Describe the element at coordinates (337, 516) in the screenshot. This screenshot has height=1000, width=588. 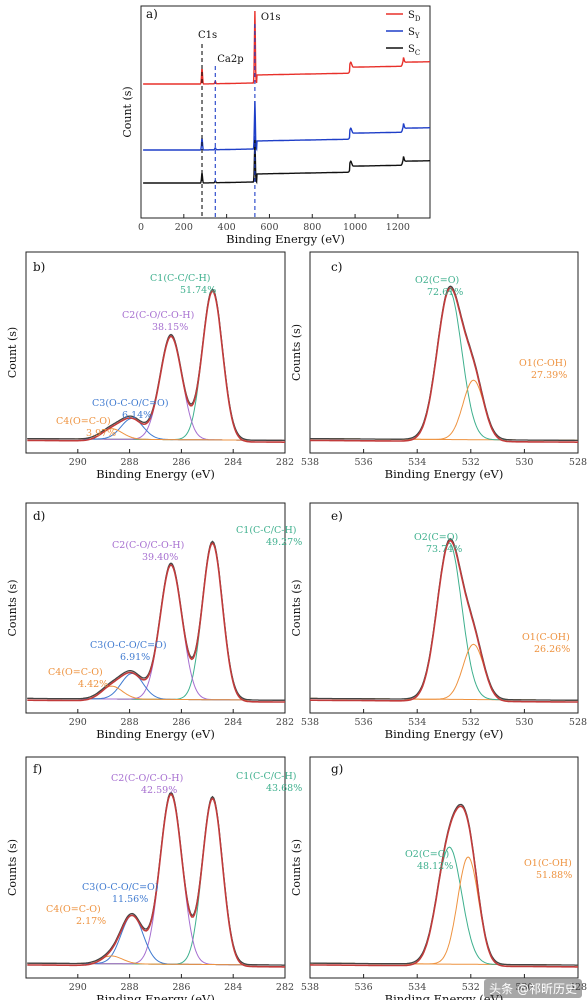
I see `panel-label: e)` at that location.